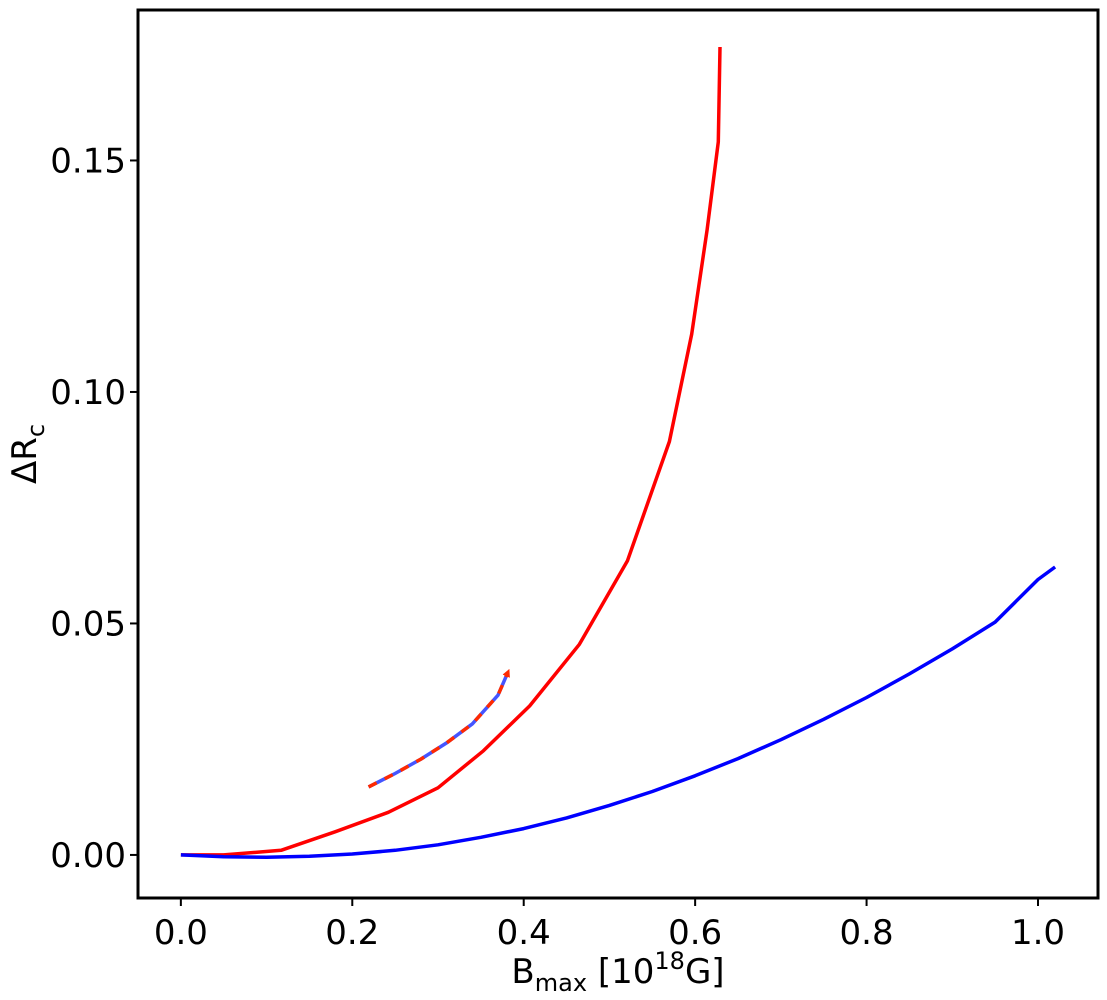 The image size is (1107, 1000). Describe the element at coordinates (561, 983) in the screenshot. I see `x-axis-label-subscript: max` at that location.